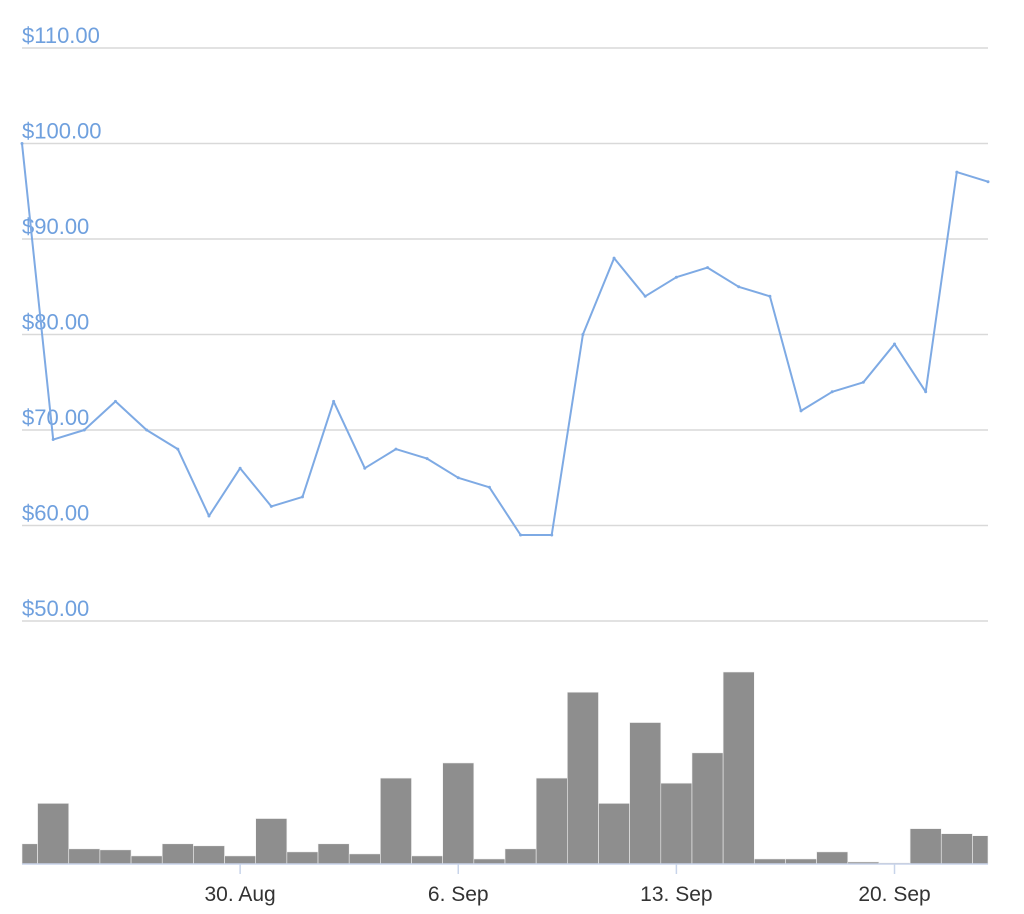 This screenshot has width=1024, height=914. What do you see at coordinates (240, 894) in the screenshot?
I see `x-tick-label: 30. Aug` at bounding box center [240, 894].